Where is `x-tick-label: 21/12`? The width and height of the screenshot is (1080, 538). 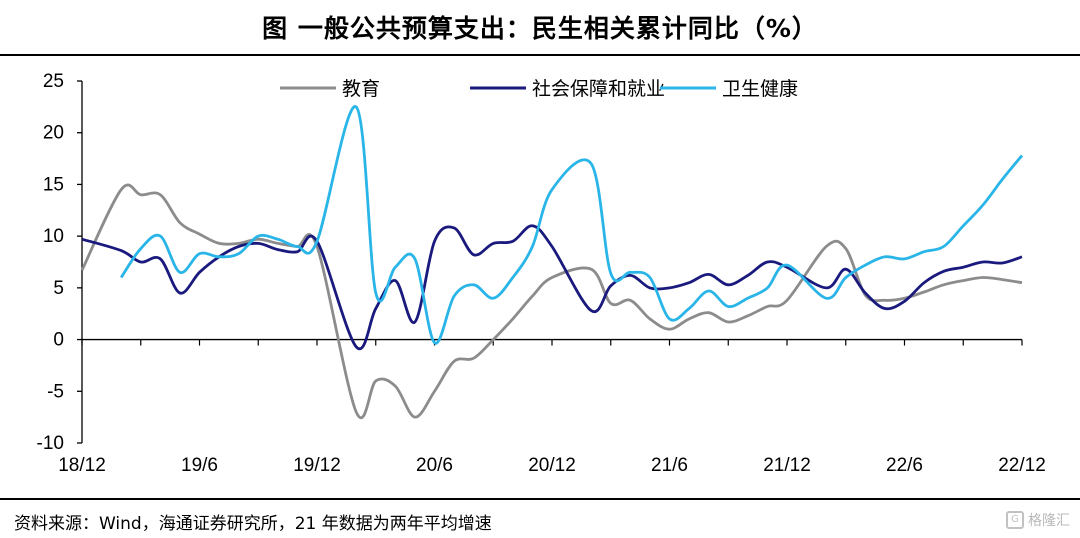 x-tick-label: 21/12 is located at coordinates (787, 465).